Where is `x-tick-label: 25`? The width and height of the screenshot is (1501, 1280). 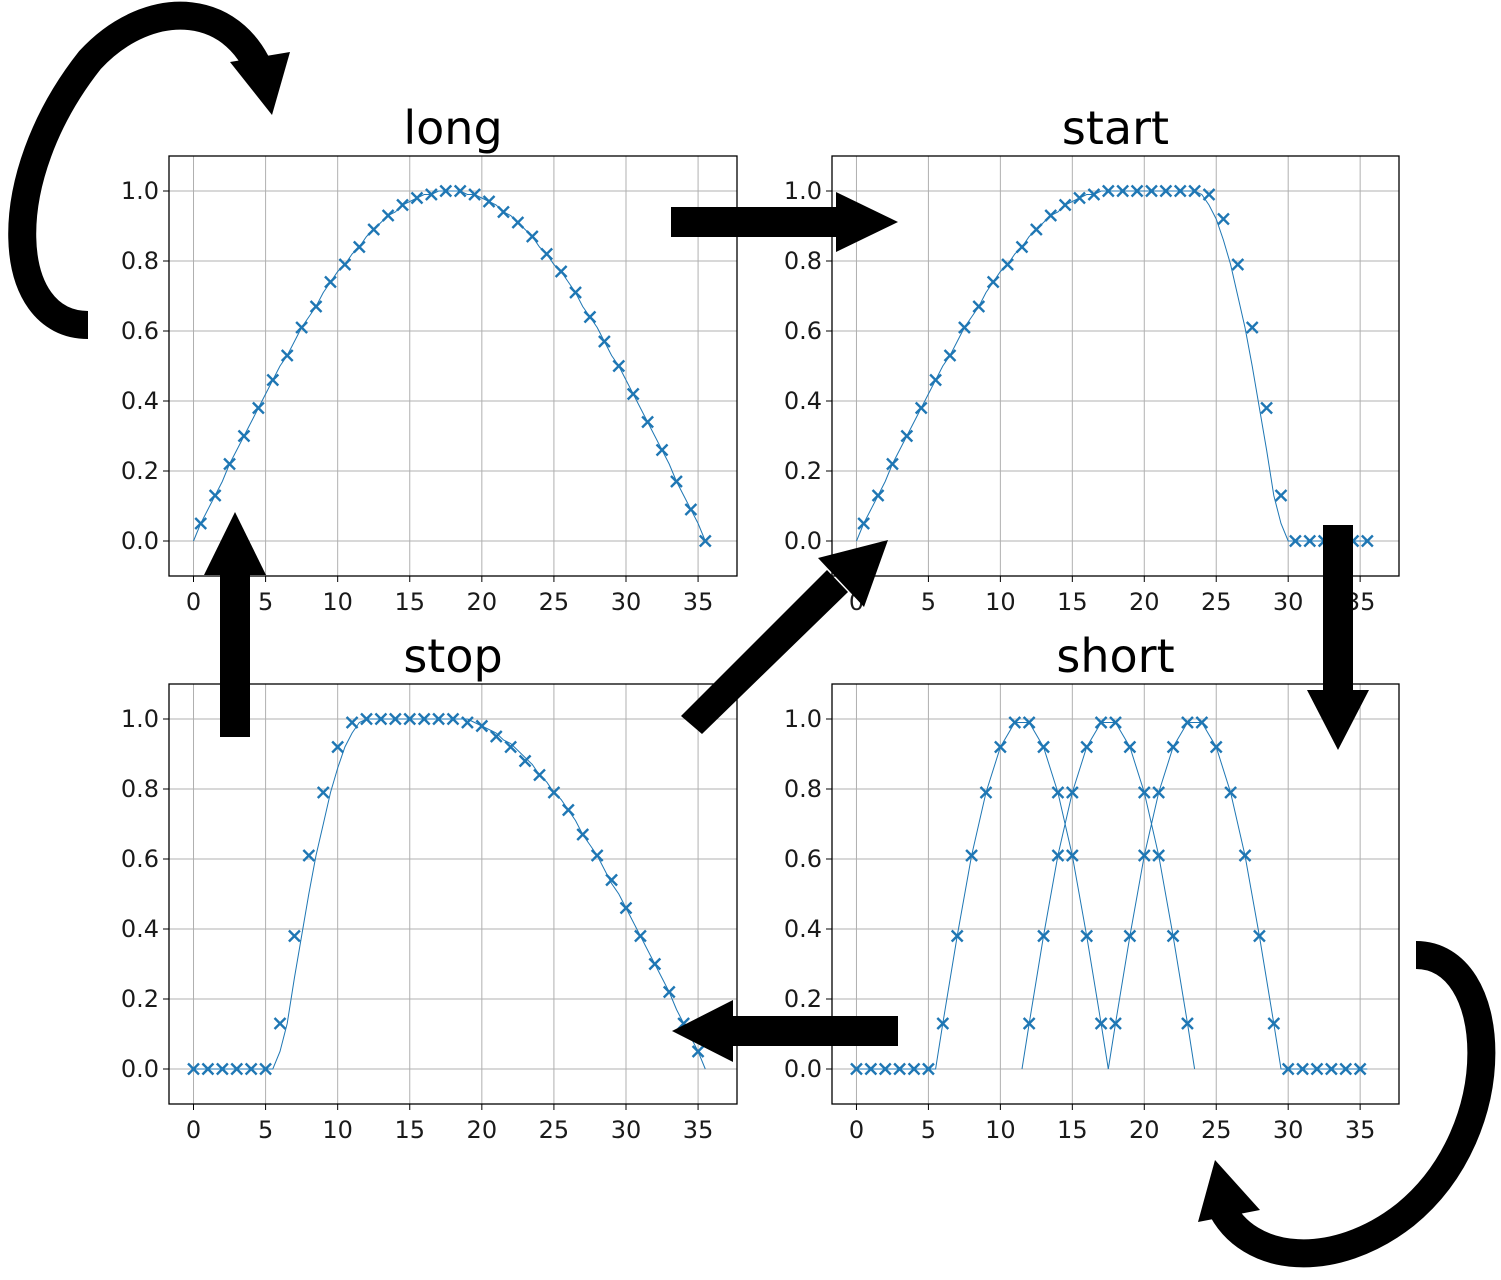
x-tick-label: 25 is located at coordinates (1216, 602).